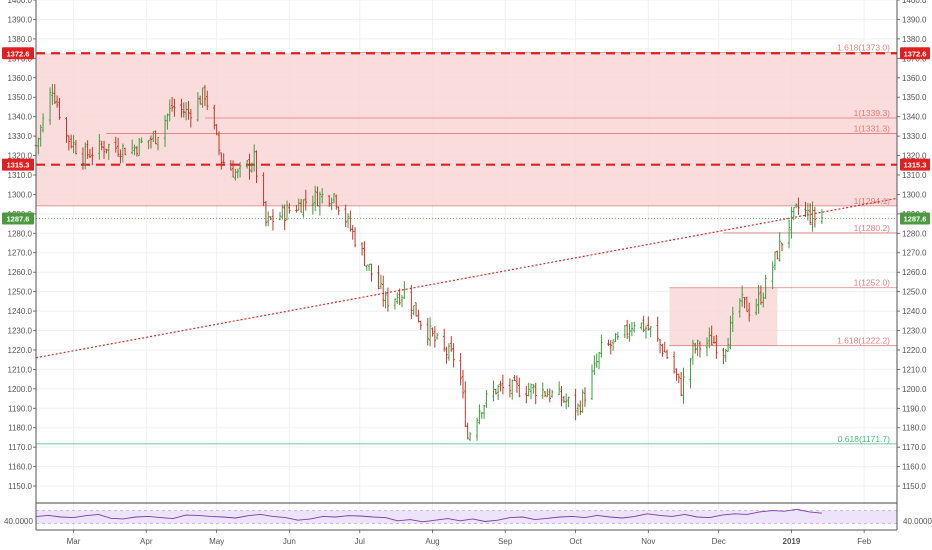 Image resolution: width=932 pixels, height=550 pixels. Describe the element at coordinates (914, 467) in the screenshot. I see `y-tick-label-right: 1160.0` at that location.